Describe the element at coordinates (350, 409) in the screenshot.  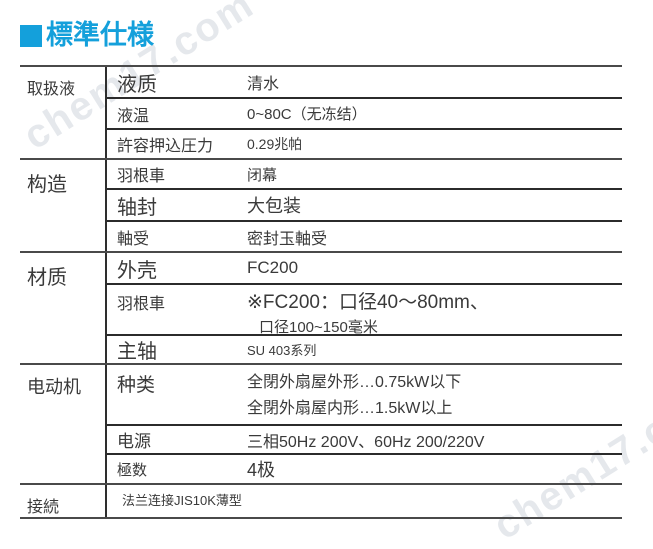
I see `row-value-line2: 全閉外扇屋内形…1.5kW以上` at that location.